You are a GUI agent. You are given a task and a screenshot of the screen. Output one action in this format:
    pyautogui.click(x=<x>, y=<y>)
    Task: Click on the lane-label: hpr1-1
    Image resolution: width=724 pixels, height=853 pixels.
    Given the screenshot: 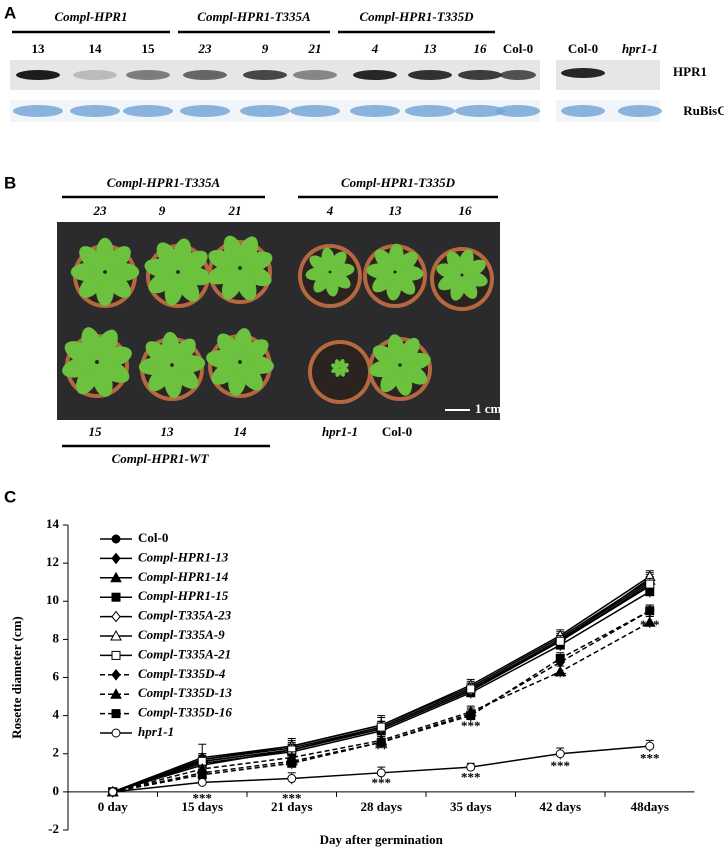 What is the action you would take?
    pyautogui.click(x=640, y=48)
    